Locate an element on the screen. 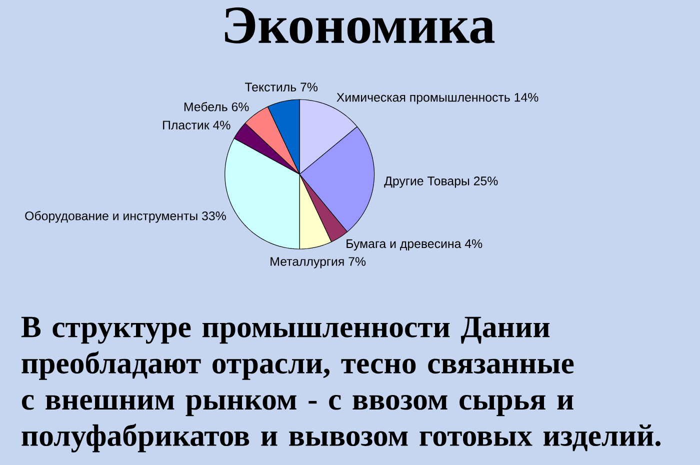 This screenshot has width=700, height=465. data-label: 14% is located at coordinates (526, 97).